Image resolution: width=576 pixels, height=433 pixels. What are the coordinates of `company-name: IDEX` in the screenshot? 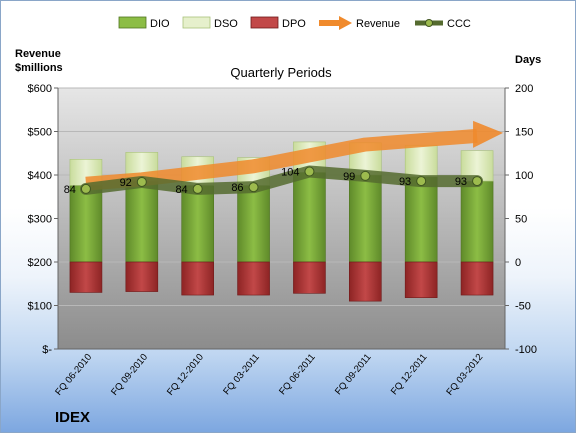 It's located at (72, 417).